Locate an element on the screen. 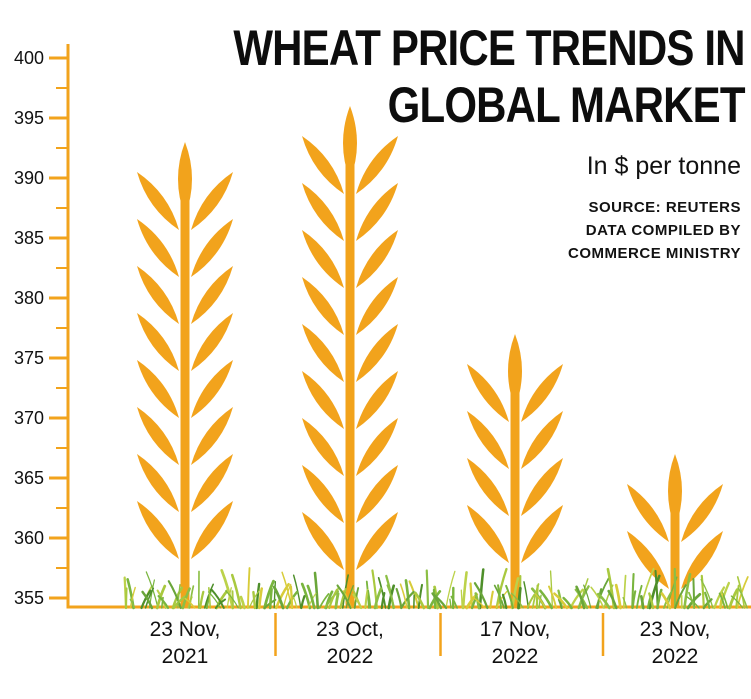  grass is located at coordinates (436, 588).